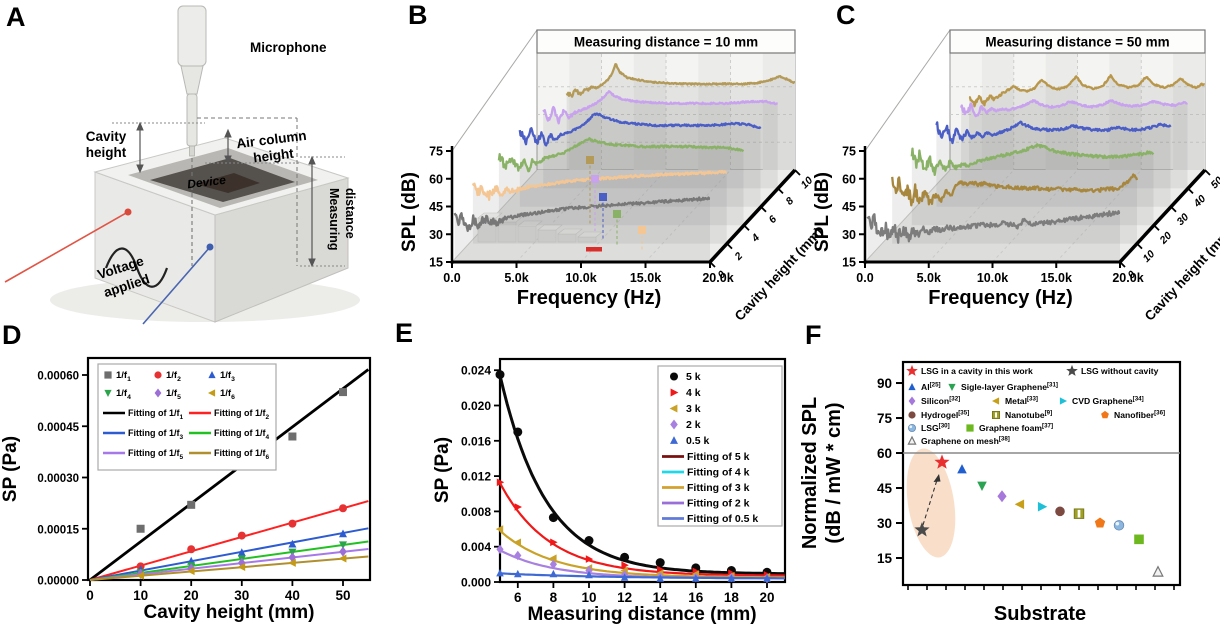  What do you see at coordinates (693, 425) in the screenshot?
I see `svg-text: 2 k` at bounding box center [693, 425].